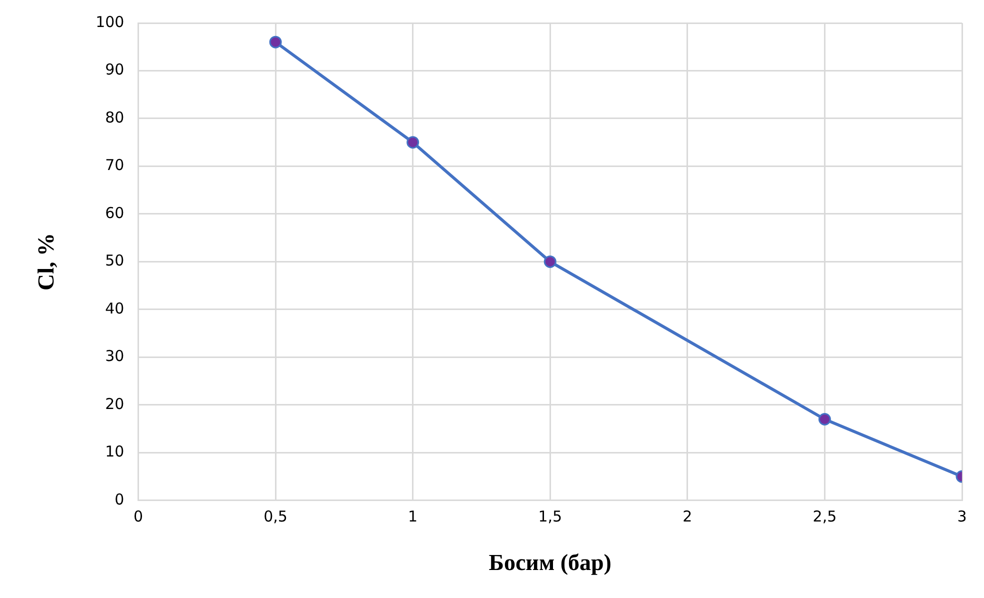 The width and height of the screenshot is (984, 598). I want to click on y-tick-label: 10, so click(114, 451).